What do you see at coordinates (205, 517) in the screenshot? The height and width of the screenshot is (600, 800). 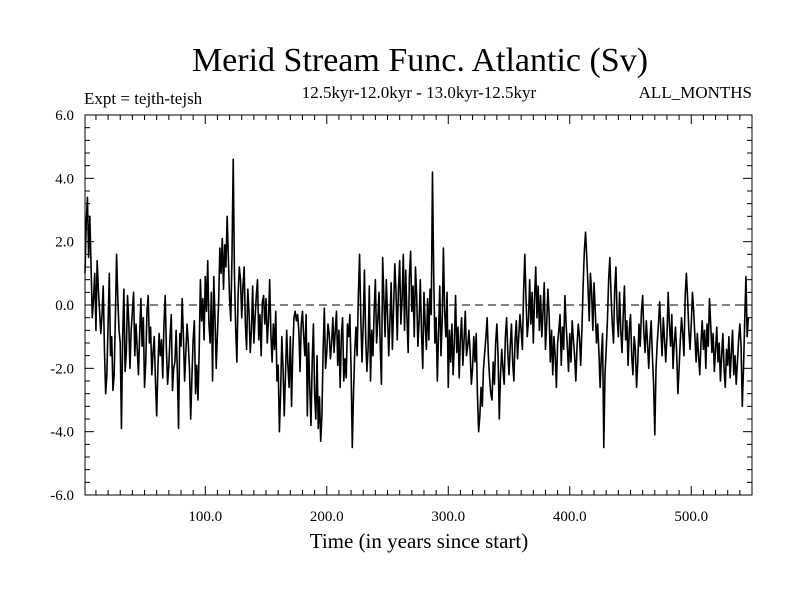 I see `x-tick-label: 100.0` at bounding box center [205, 517].